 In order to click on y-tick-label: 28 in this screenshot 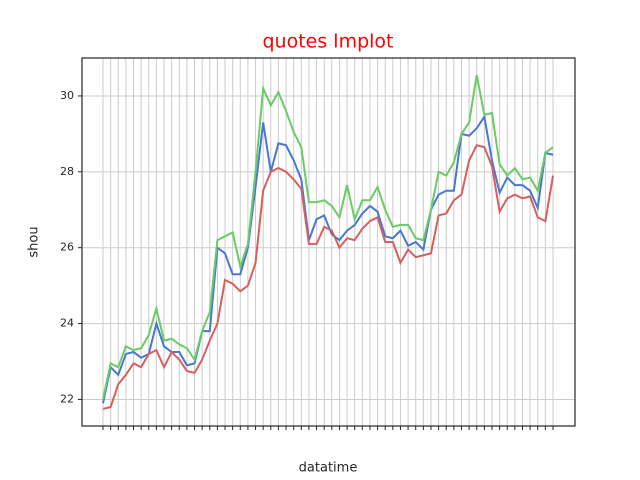, I will do `click(67, 171)`.